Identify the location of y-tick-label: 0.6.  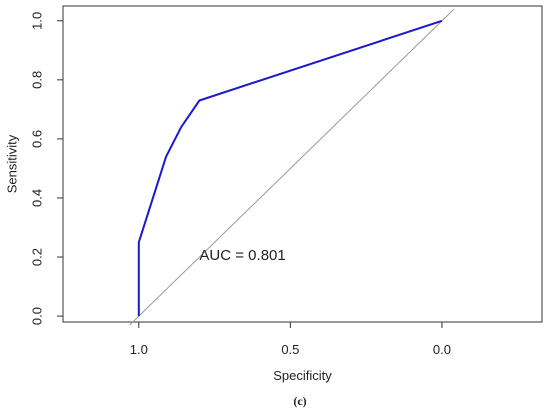
(37, 139).